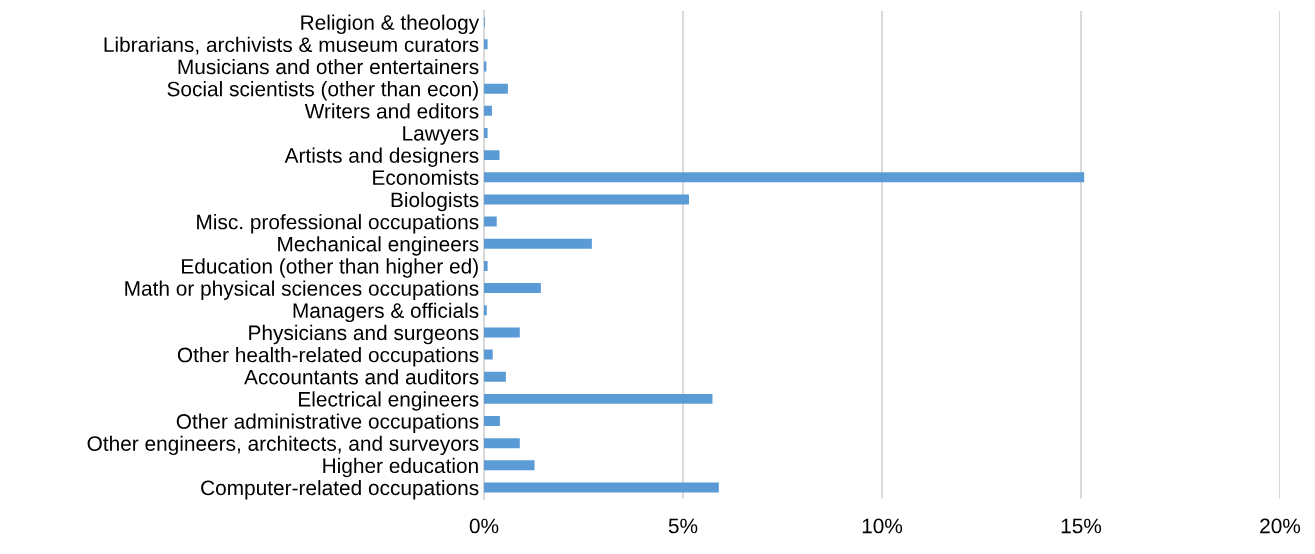  What do you see at coordinates (441, 135) in the screenshot?
I see `y-tick-label: Lawyers` at bounding box center [441, 135].